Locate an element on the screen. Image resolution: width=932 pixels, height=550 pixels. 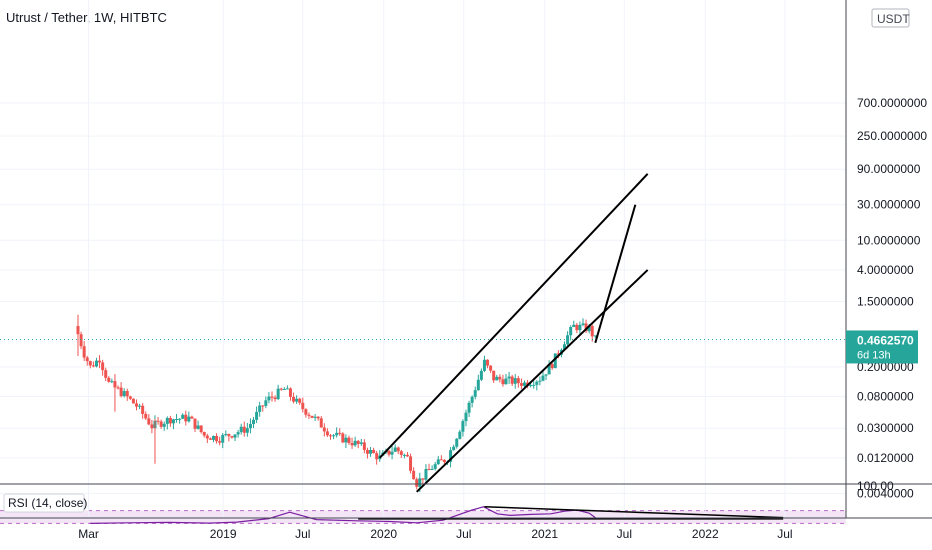
price-tick-label: 90.0000000 is located at coordinates (889, 169).